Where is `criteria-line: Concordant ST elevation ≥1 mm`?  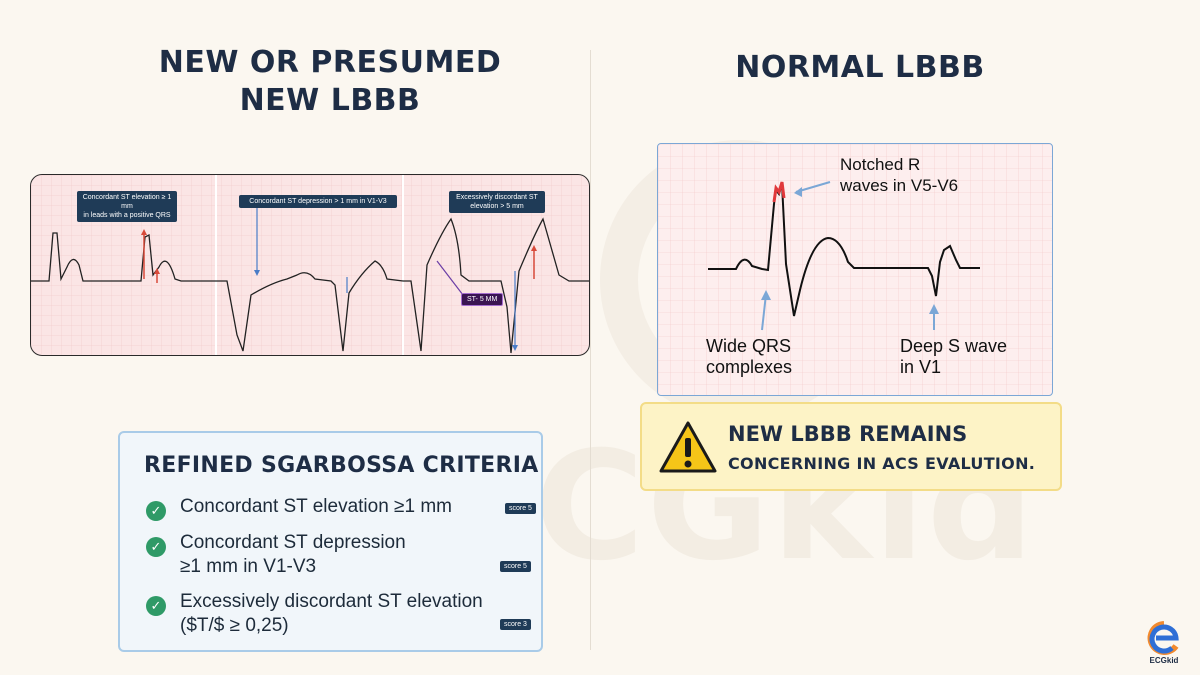
criteria-line: Concordant ST elevation ≥1 mm is located at coordinates (316, 506).